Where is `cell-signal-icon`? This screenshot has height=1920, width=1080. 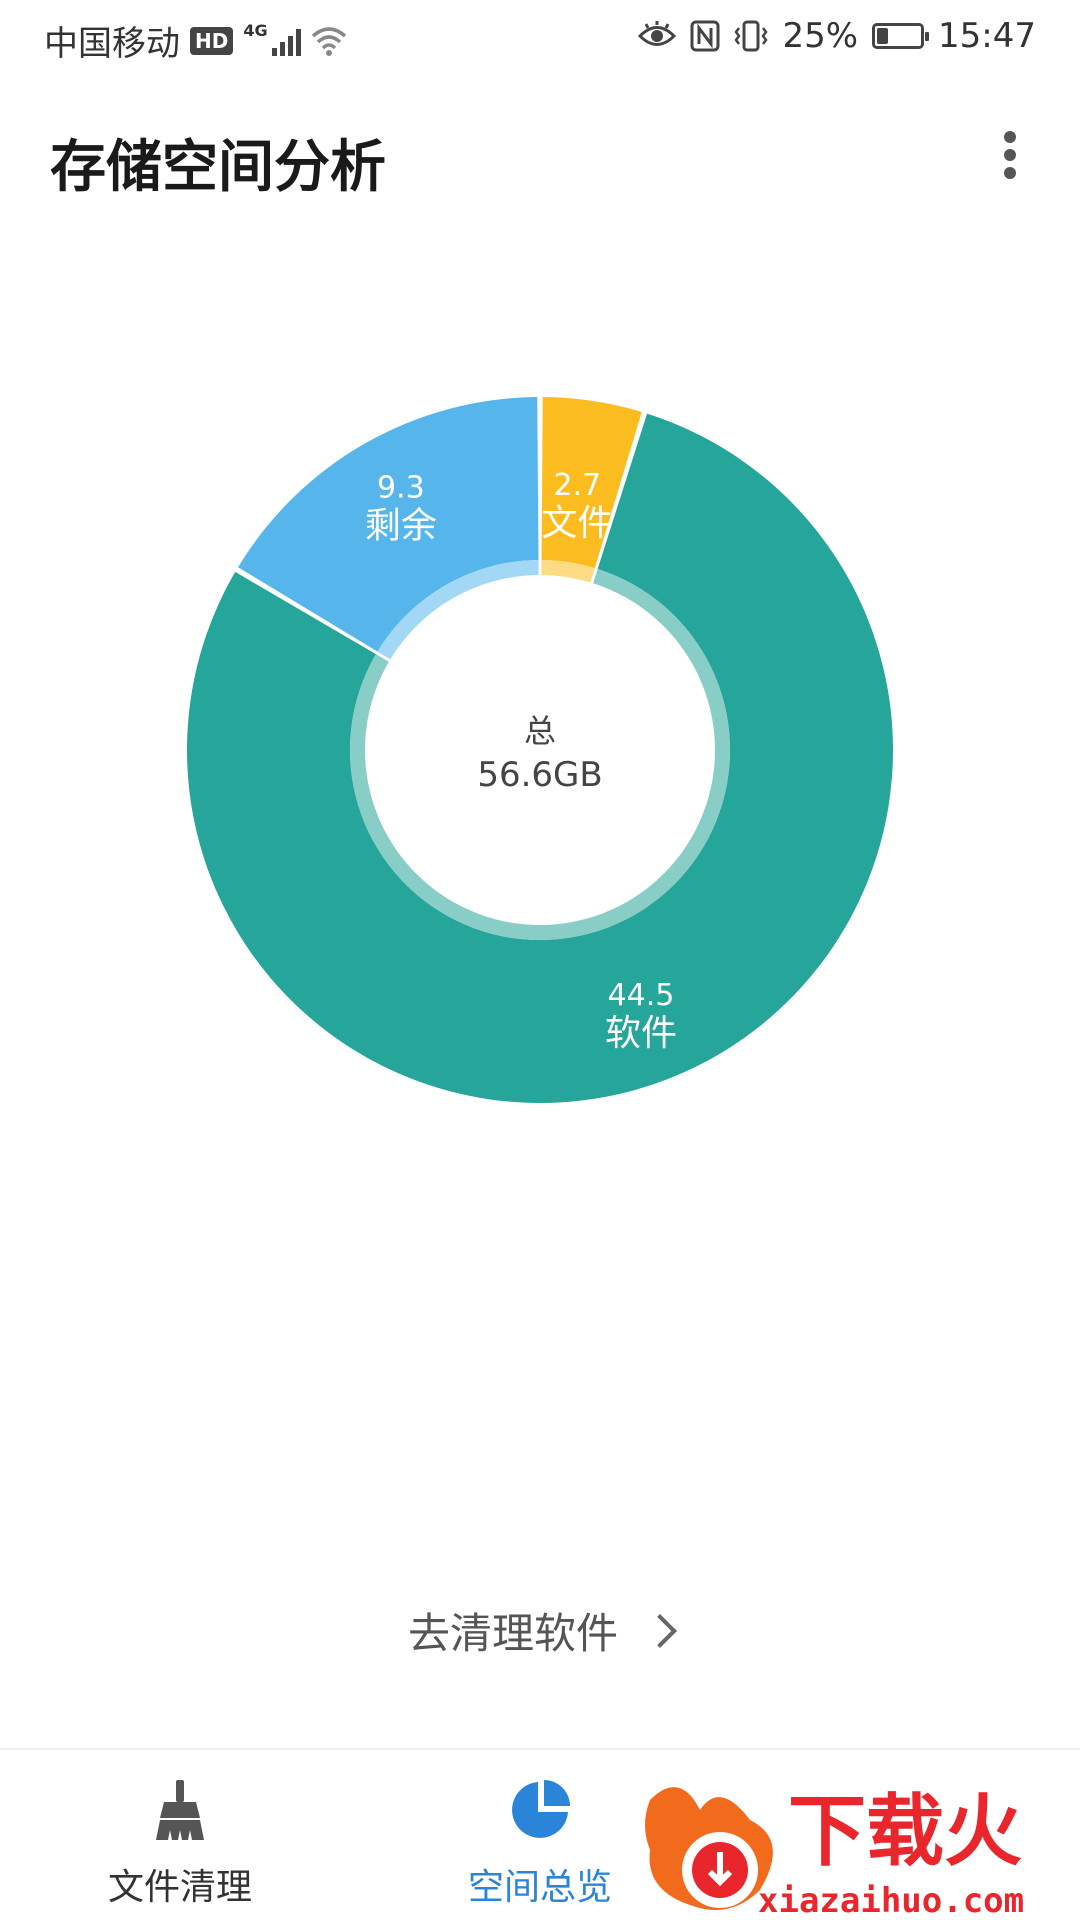
cell-signal-icon is located at coordinates (286, 41).